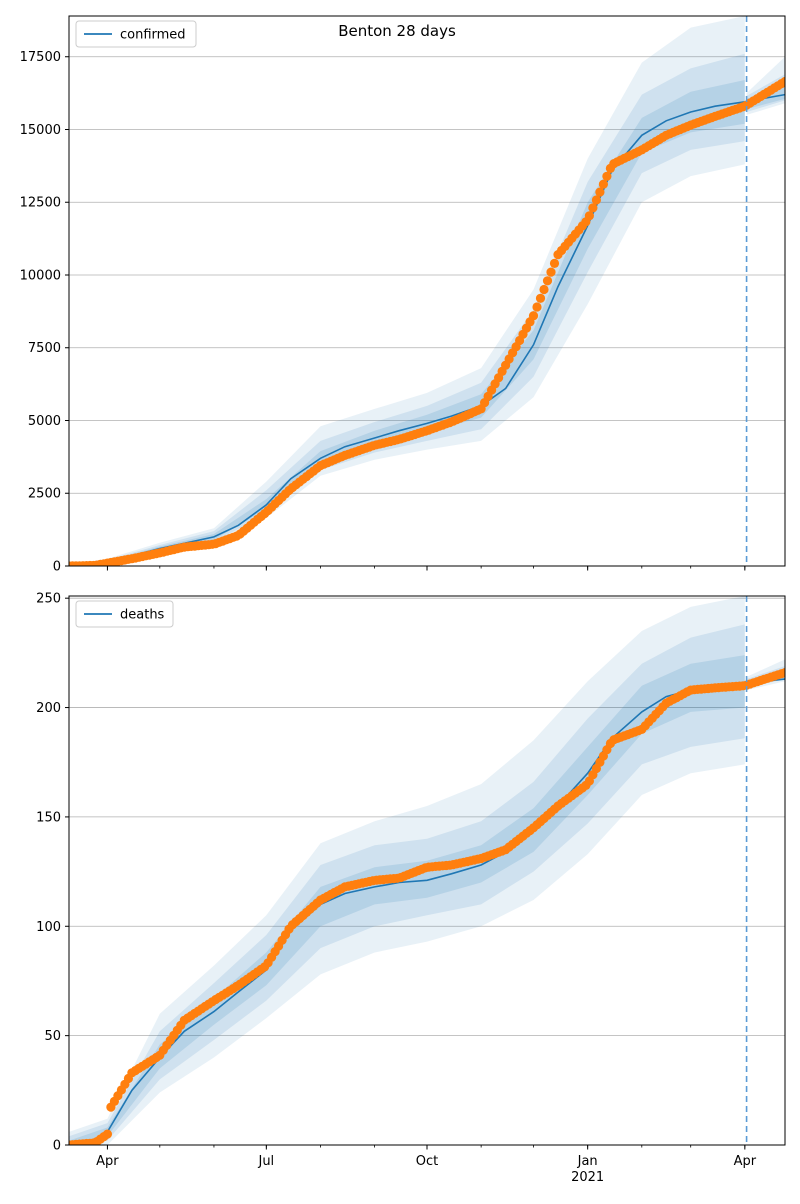 The width and height of the screenshot is (800, 1204). I want to click on legend: confirmed, so click(136, 34).